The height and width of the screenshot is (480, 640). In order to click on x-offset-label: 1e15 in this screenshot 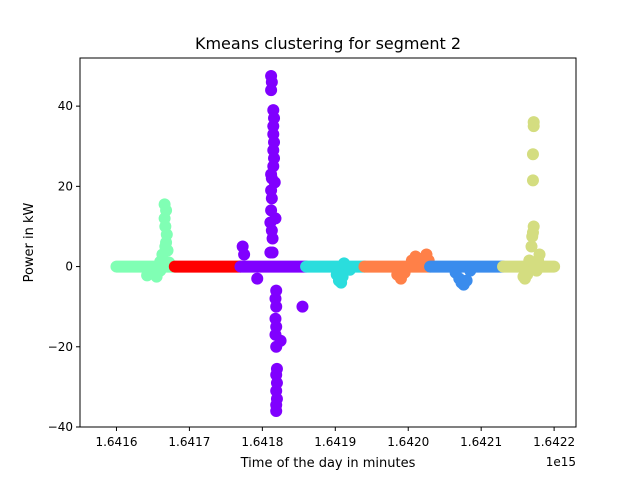, I will do `click(561, 462)`.